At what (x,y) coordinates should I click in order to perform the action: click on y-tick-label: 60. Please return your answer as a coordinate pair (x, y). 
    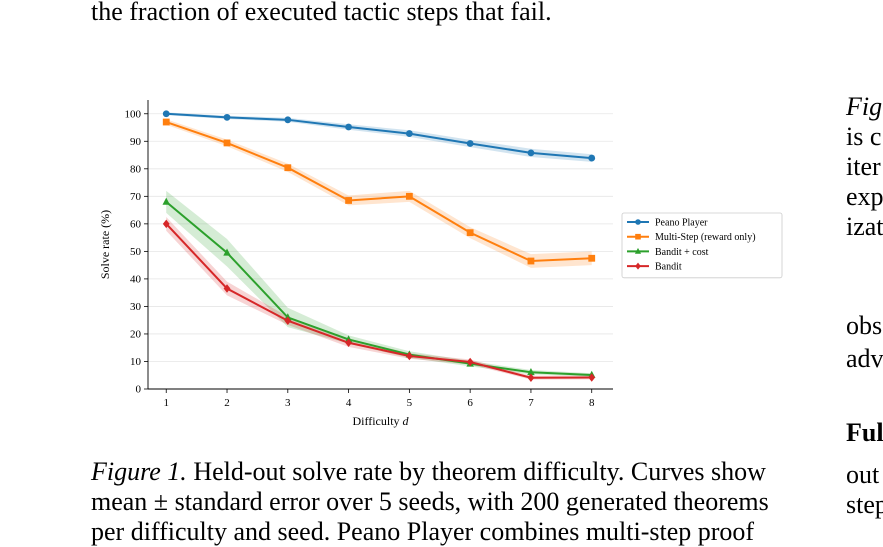
    Looking at the image, I should click on (136, 224).